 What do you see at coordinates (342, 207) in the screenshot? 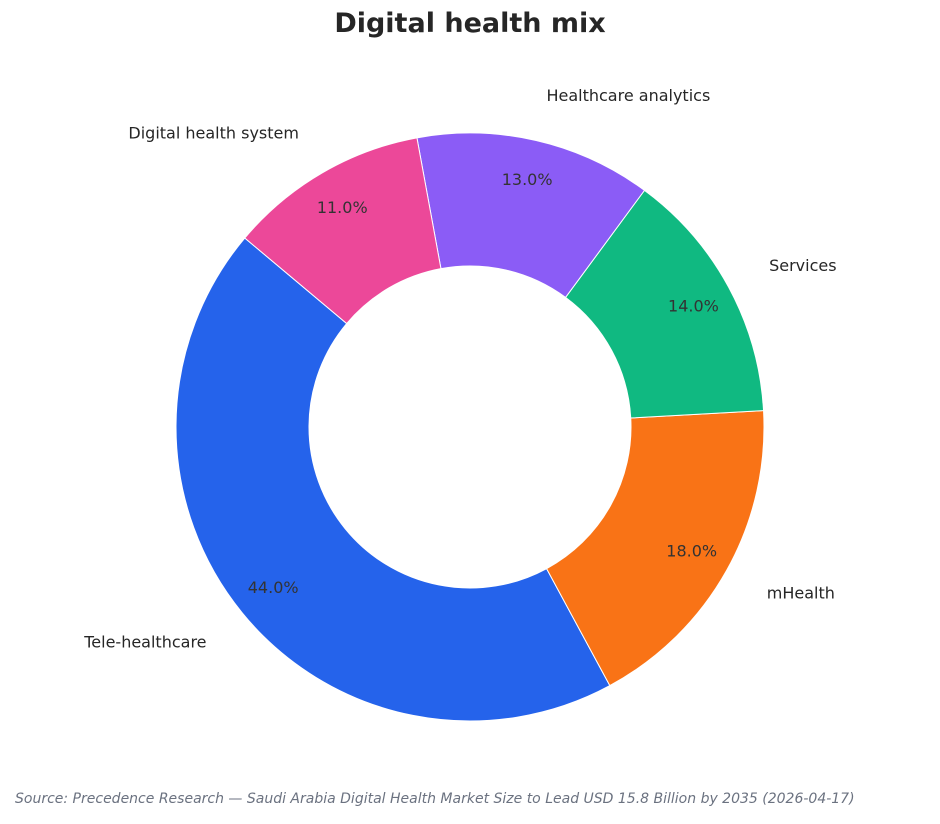
I see `pct-label-digital-health-system: 11.0%` at bounding box center [342, 207].